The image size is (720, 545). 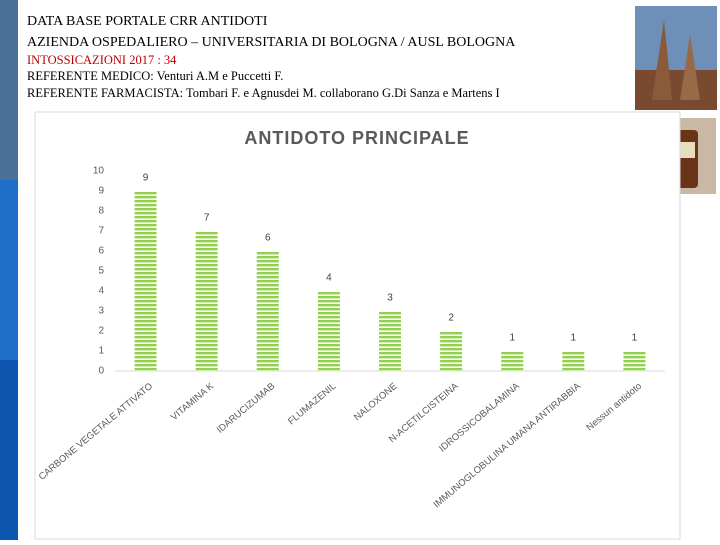 What do you see at coordinates (101, 311) in the screenshot?
I see `y-tick-label: 3` at bounding box center [101, 311].